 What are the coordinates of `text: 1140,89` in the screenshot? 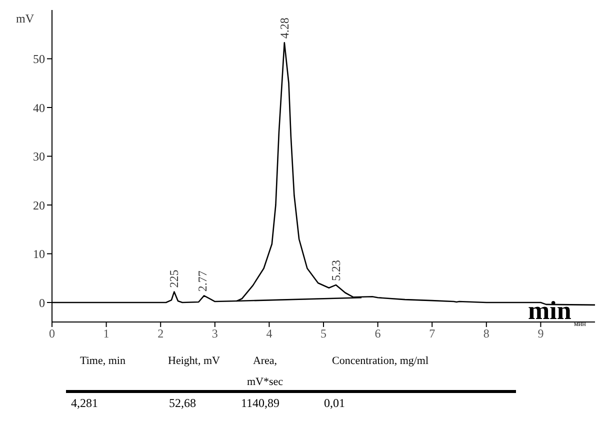 It's located at (260, 403).